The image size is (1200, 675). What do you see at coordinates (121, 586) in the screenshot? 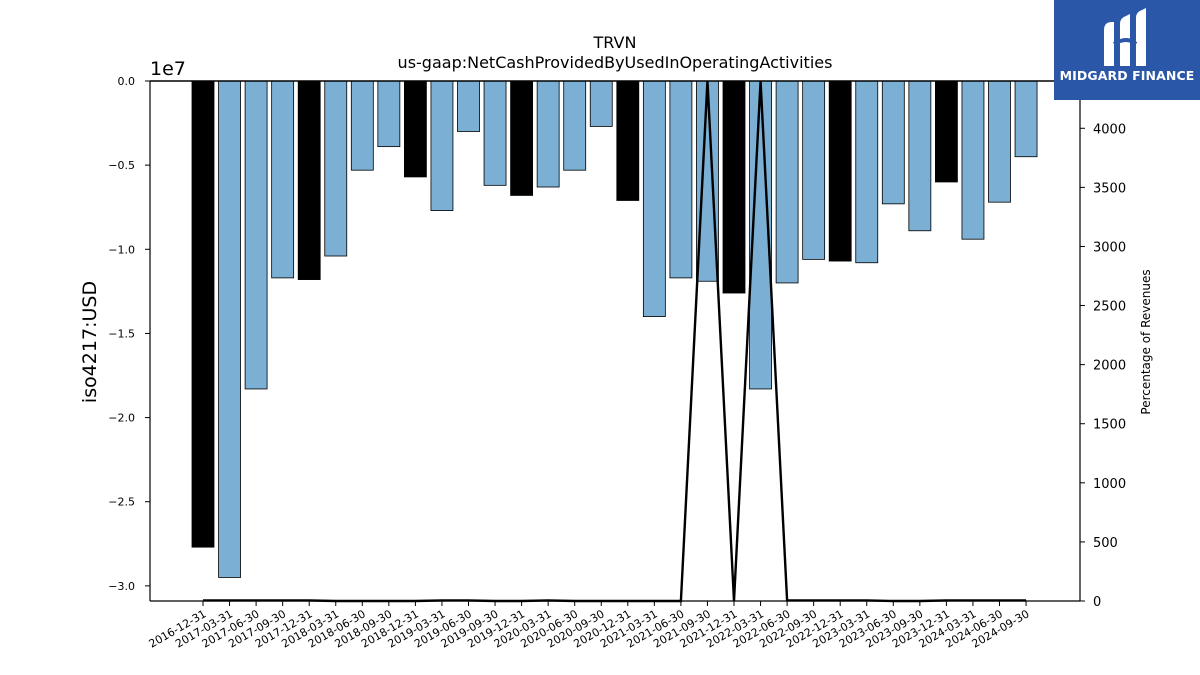
I see `y-tick-label: −3.0` at bounding box center [121, 586].